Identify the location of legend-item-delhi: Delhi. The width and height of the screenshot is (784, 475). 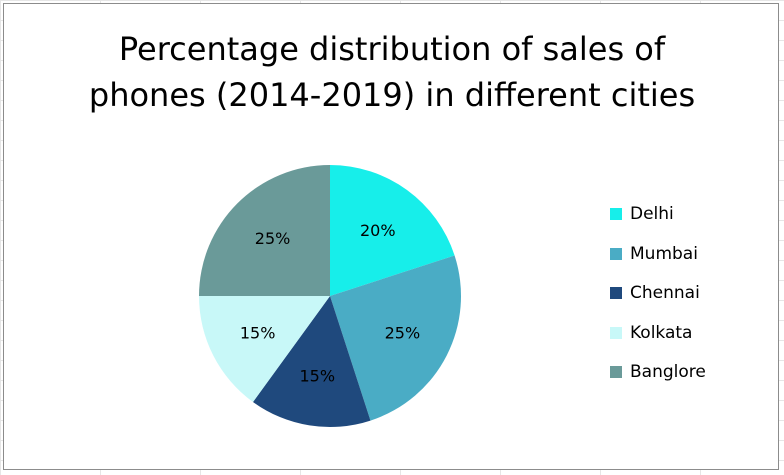
(658, 214).